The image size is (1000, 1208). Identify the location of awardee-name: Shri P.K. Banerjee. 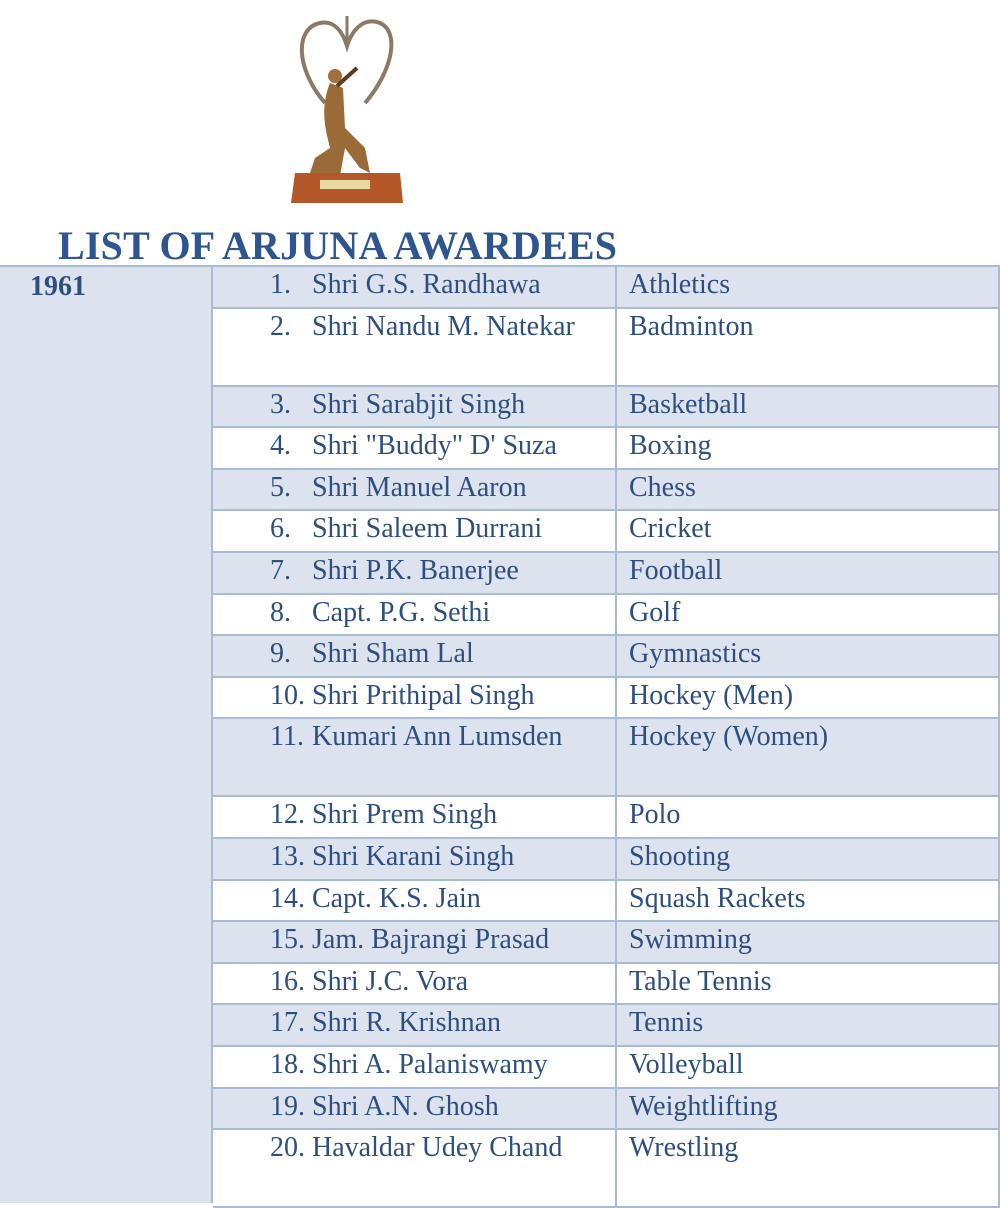
(415, 570).